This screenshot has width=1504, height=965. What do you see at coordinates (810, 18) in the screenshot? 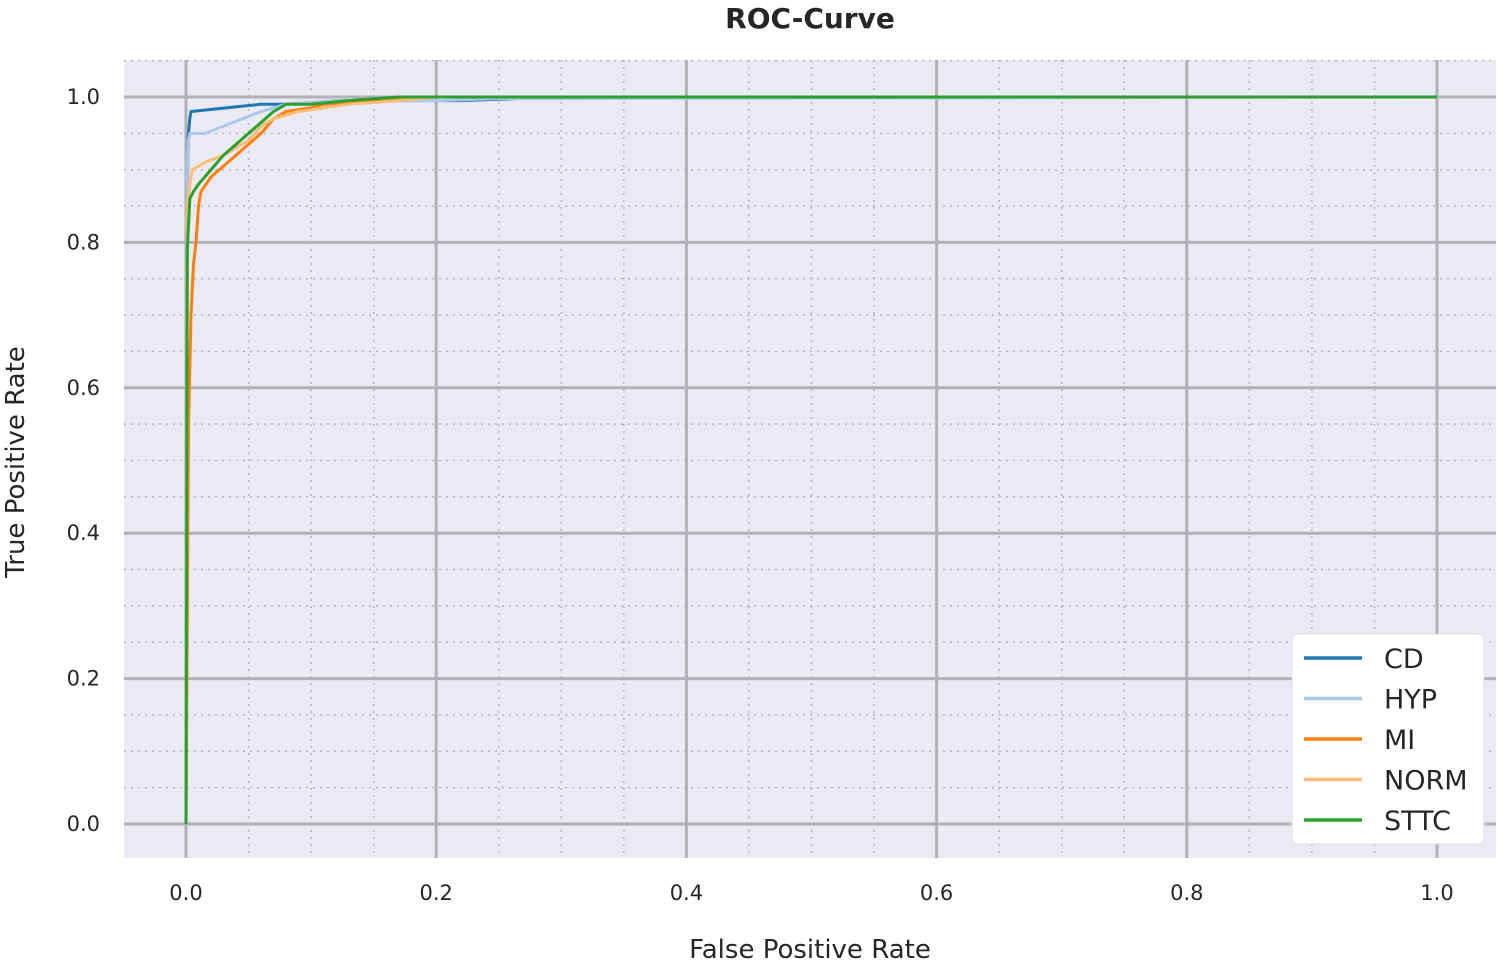
I see `chart-title: ROC-Curve` at bounding box center [810, 18].